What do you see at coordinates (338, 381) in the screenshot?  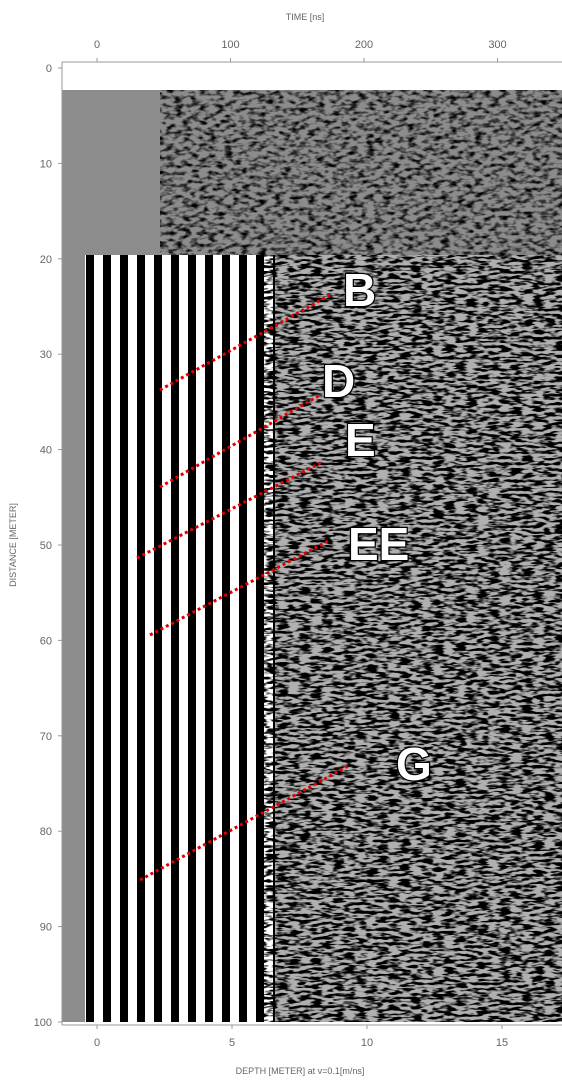 I see `marker-label: D` at bounding box center [338, 381].